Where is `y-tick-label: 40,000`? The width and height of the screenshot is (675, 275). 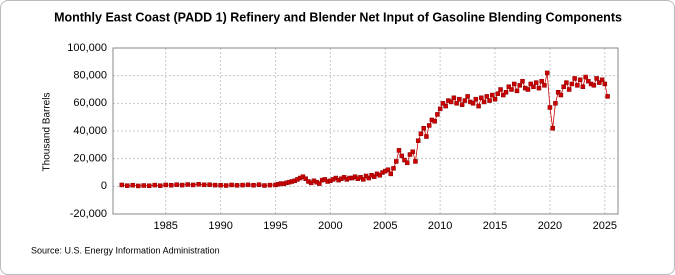
y-tick-label: 40,000 is located at coordinates (90, 131).